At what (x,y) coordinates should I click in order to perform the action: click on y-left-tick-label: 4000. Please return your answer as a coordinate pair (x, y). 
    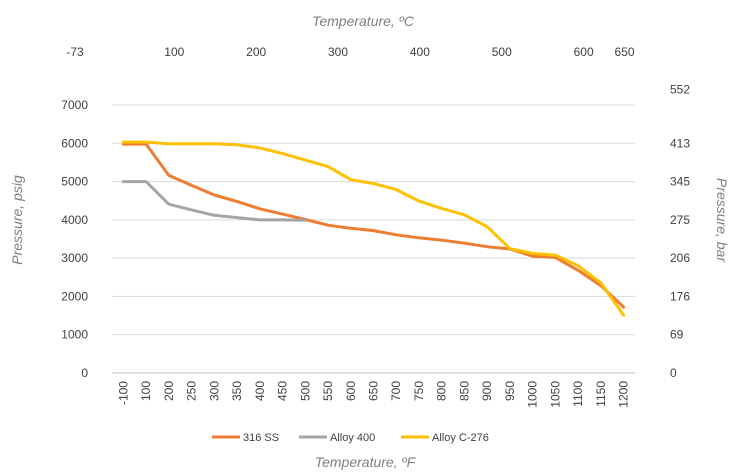
    Looking at the image, I should click on (74, 220).